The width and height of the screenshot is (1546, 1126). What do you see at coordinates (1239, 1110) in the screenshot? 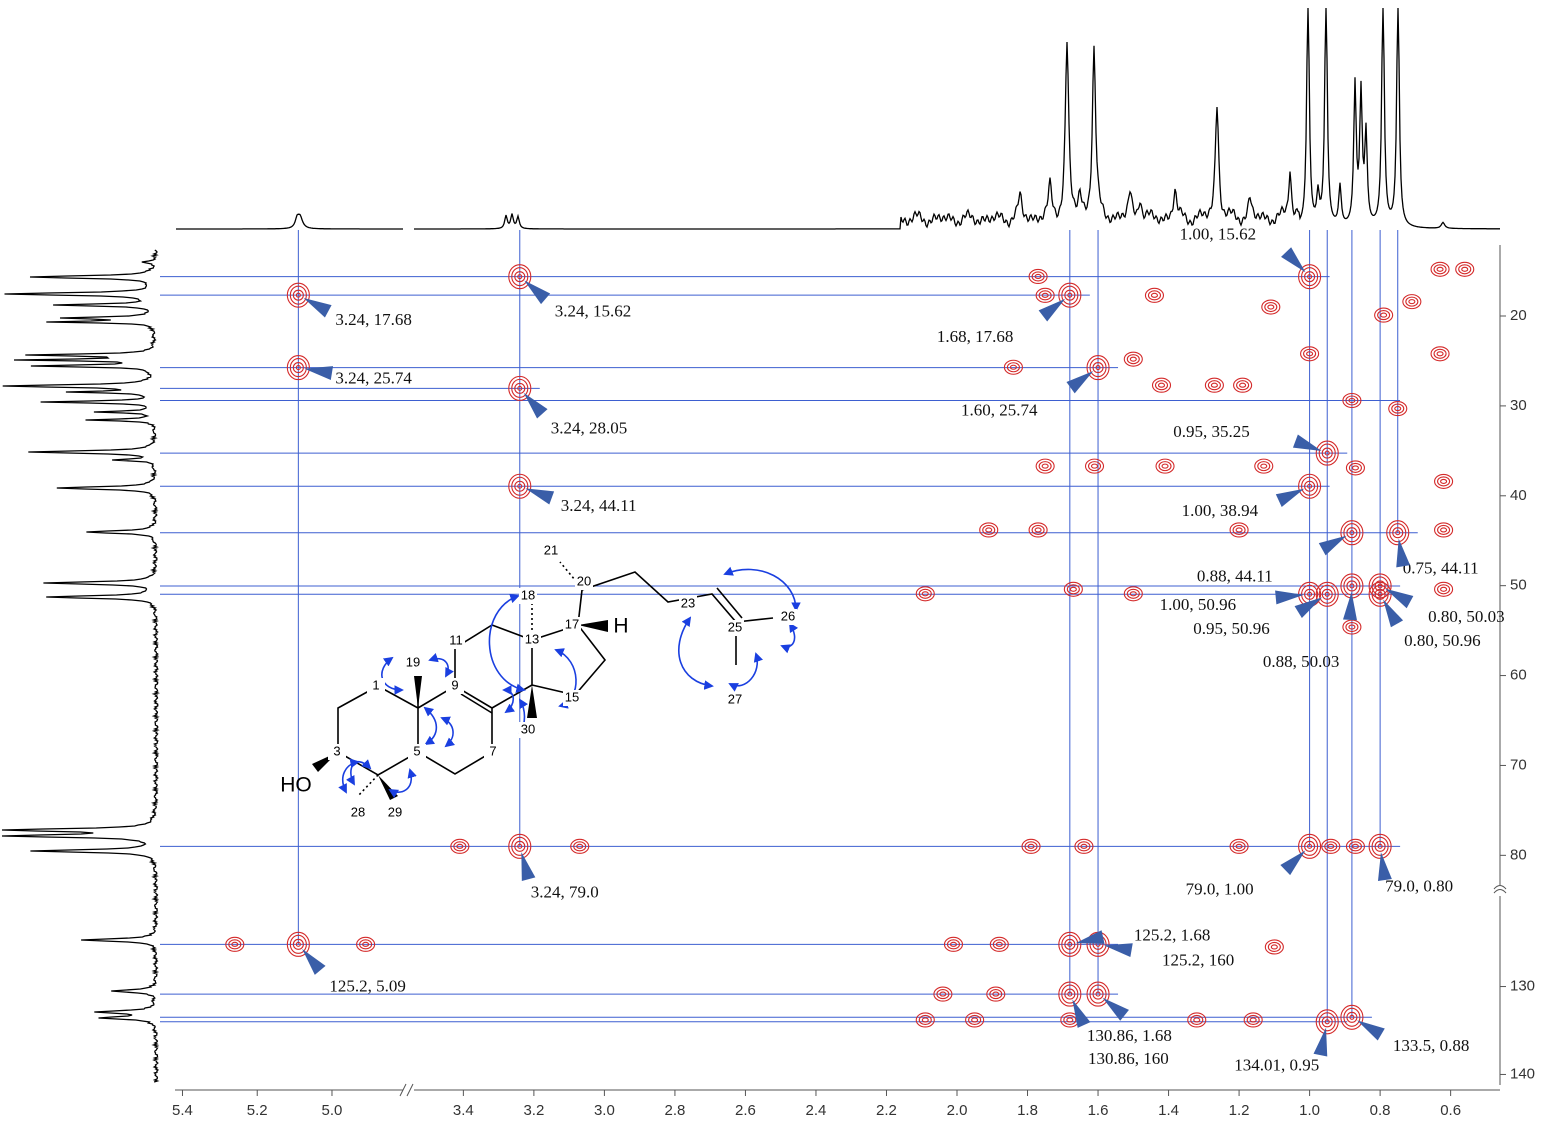
I see `x-tick-label: 1.2` at bounding box center [1239, 1110].